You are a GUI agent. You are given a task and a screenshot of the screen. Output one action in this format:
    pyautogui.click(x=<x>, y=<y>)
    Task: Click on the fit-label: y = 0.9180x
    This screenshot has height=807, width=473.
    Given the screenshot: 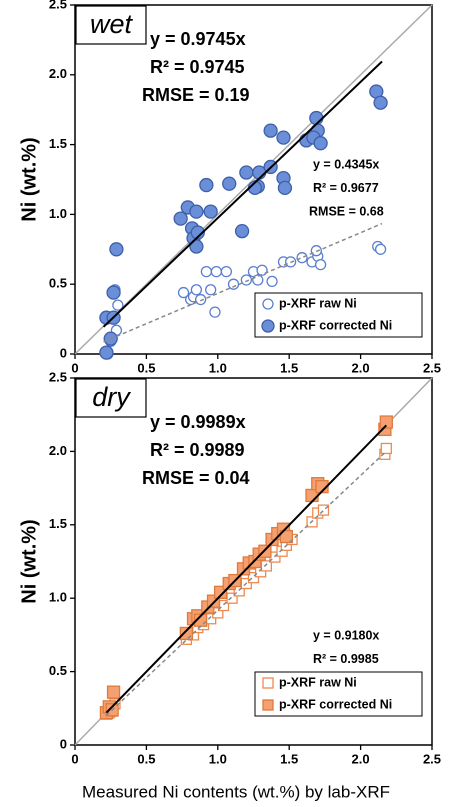 What is the action you would take?
    pyautogui.click(x=346, y=635)
    